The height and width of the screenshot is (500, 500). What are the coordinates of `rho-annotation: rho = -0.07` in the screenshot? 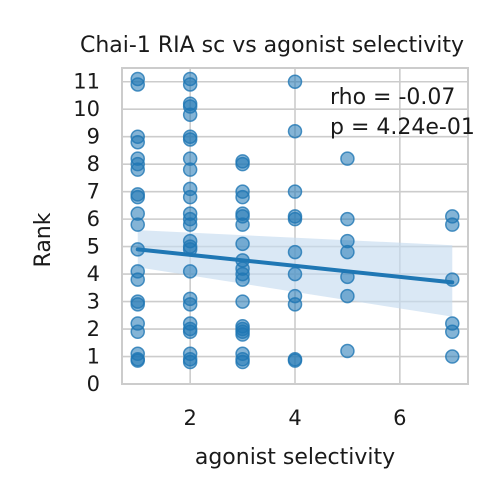 It's located at (392, 97).